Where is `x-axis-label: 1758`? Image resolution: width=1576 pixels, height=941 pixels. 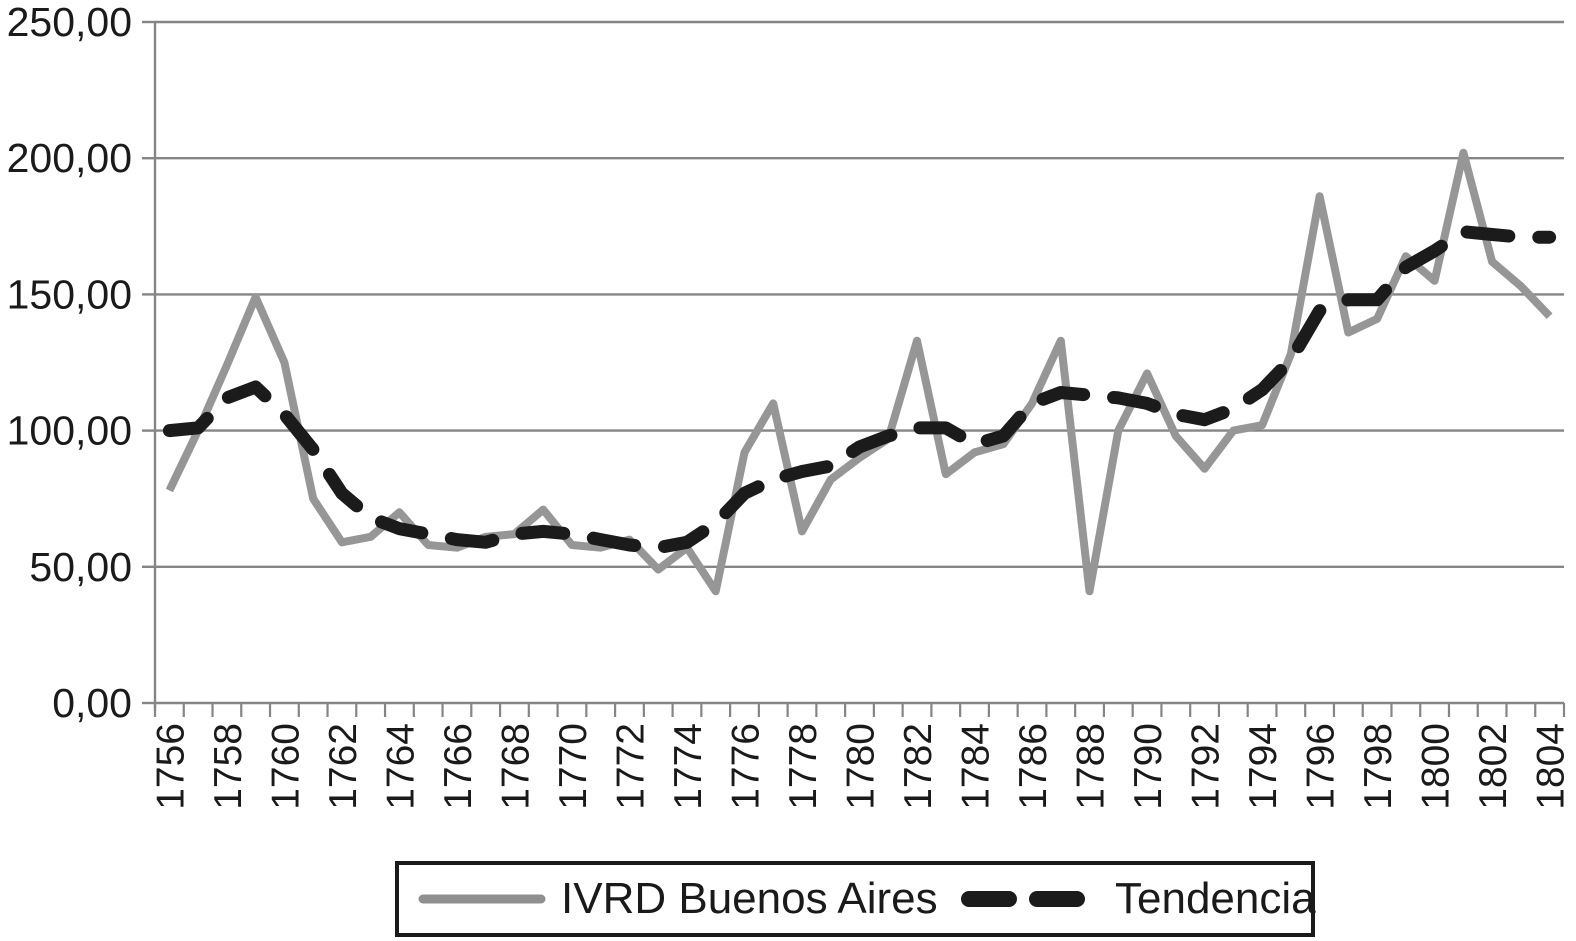 x-axis-label: 1758 is located at coordinates (228, 766).